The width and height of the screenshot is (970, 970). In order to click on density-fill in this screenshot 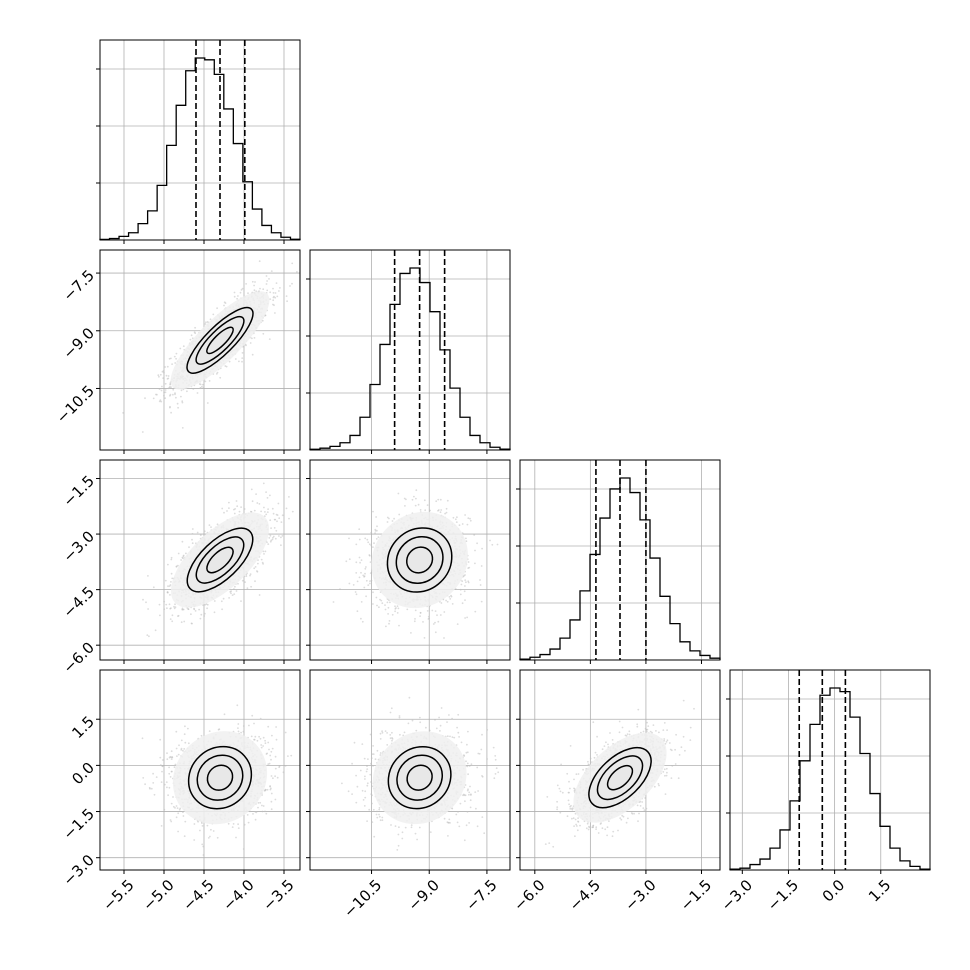, I will do `click(220, 560)`.